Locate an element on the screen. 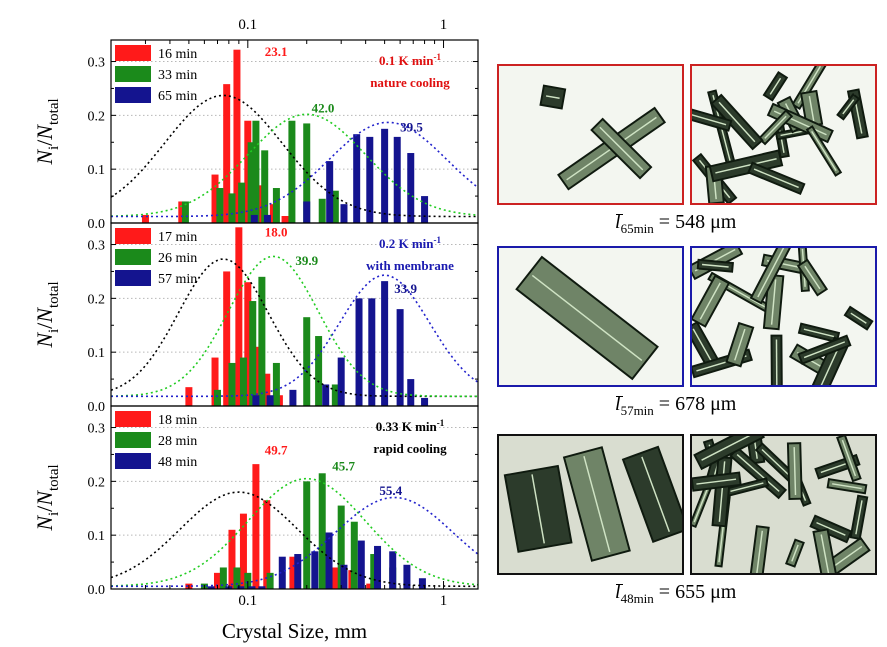  x-tick-label-bottom: 1 is located at coordinates (444, 601).